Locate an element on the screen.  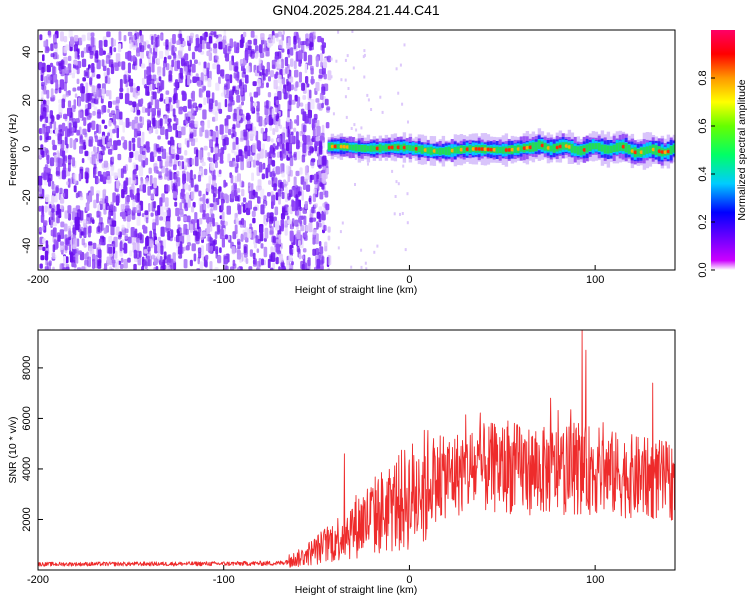
y-tick-label: -40 is located at coordinates (27, 246).